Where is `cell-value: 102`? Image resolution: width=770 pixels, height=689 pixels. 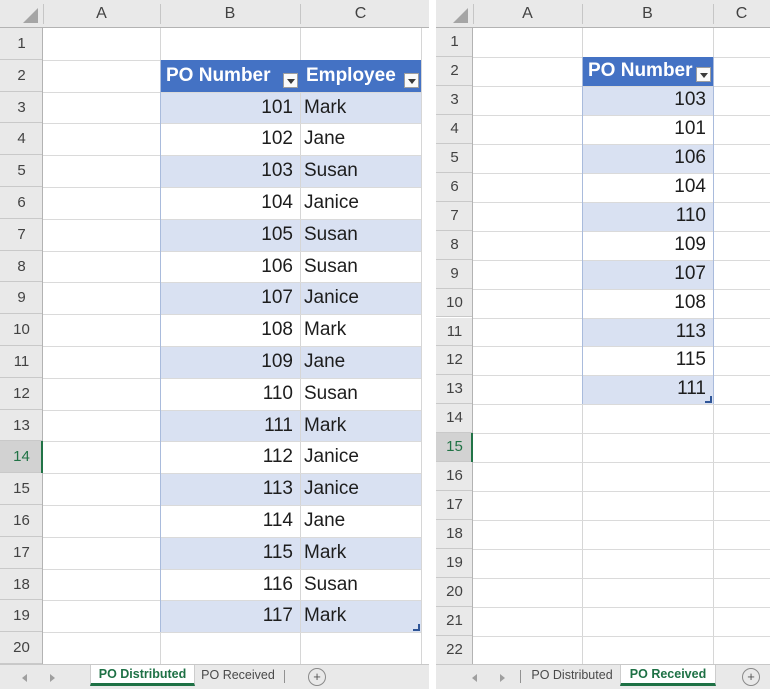 cell-value: 102 is located at coordinates (277, 139).